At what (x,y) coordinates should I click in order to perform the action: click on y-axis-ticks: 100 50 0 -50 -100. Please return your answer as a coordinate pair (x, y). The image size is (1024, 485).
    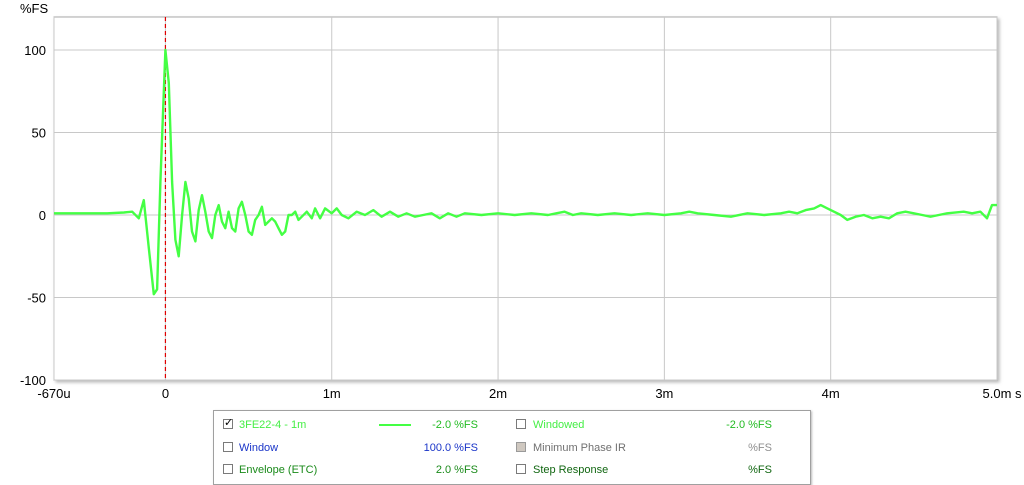
    Looking at the image, I should click on (33, 215).